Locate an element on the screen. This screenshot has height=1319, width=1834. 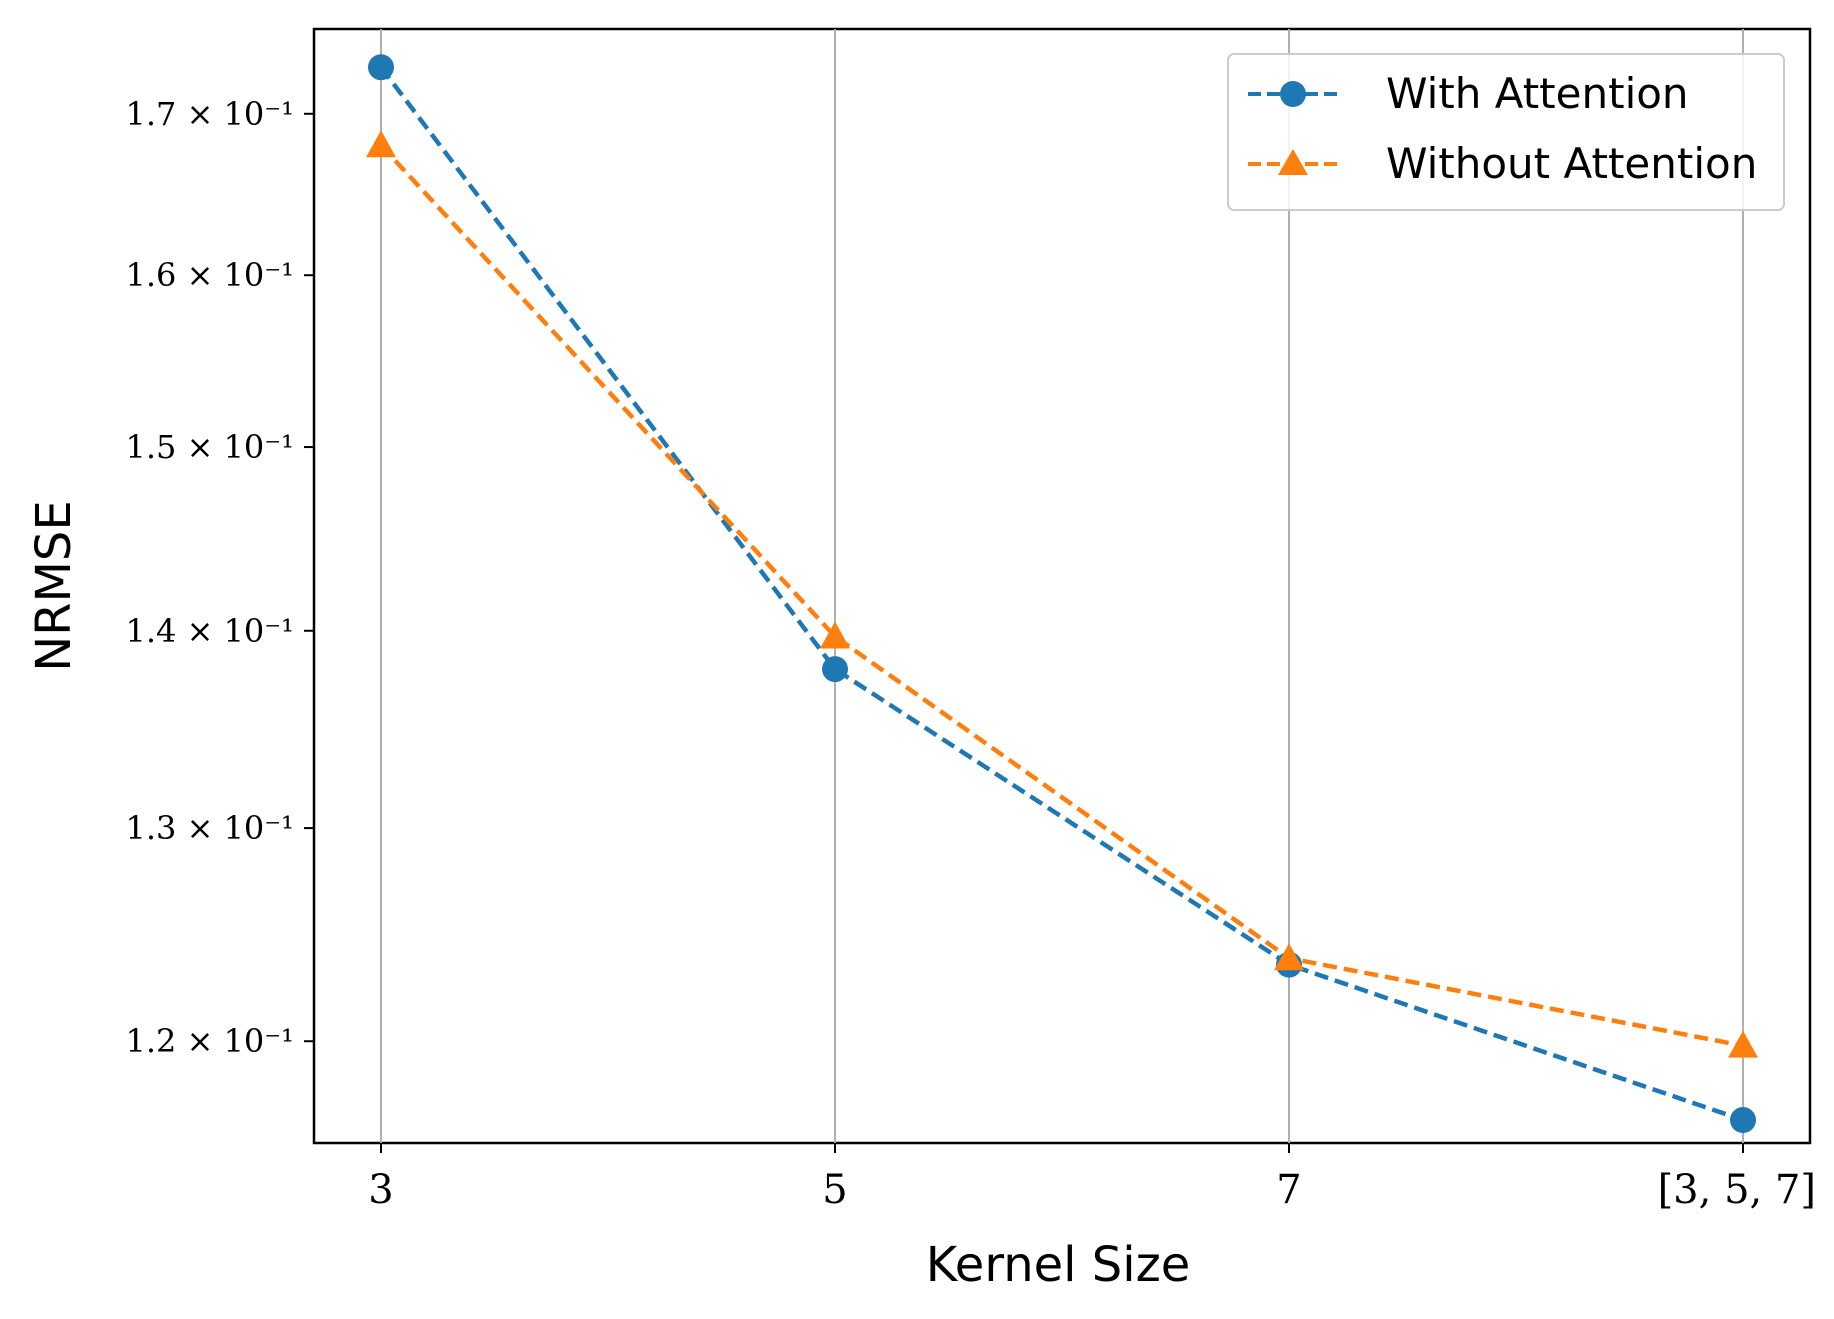
y-tick-label: 1.7 × 10⁻¹ is located at coordinates (210, 114).